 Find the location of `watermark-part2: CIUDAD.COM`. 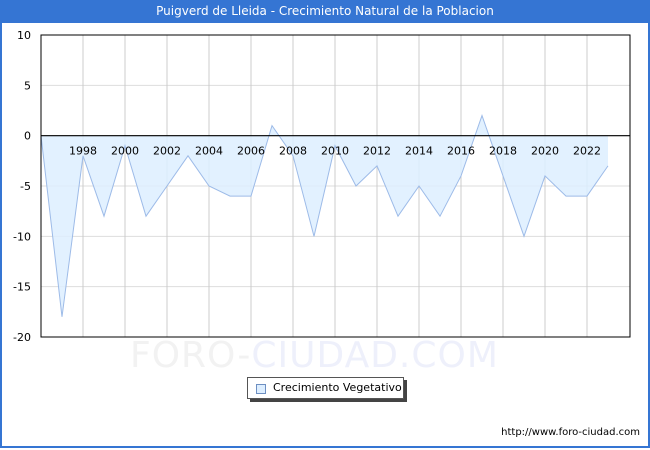

watermark-part2: CIUDAD.COM is located at coordinates (375, 355).